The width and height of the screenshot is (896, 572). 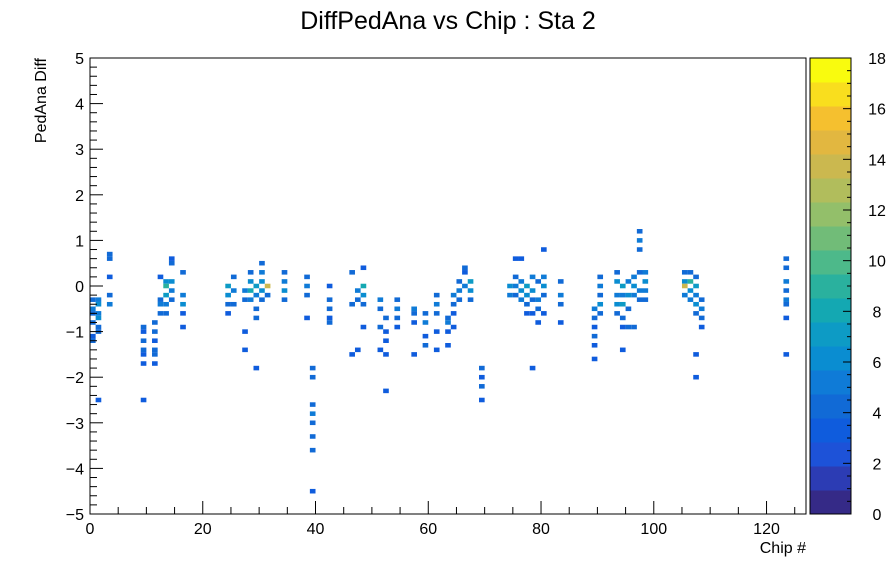 What do you see at coordinates (877, 414) in the screenshot?
I see `colorbar-tick-label: 4` at bounding box center [877, 414].